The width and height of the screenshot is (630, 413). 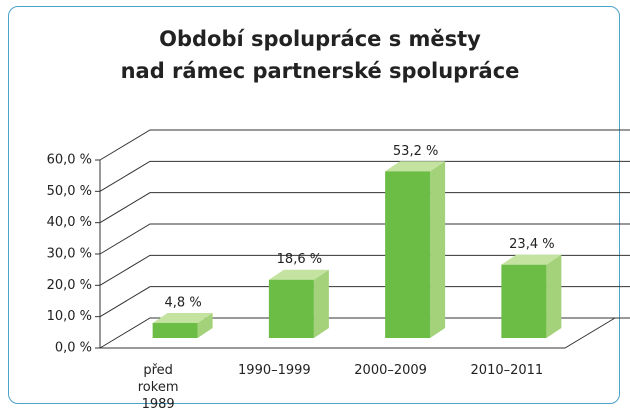 I want to click on y-tick-label: 20,0 %, so click(x=69, y=285).